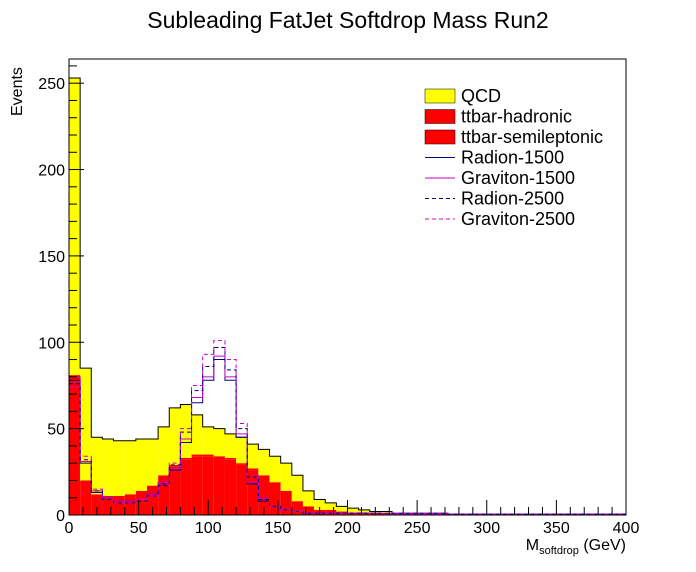  I want to click on legend-entry-qcd: QCD, so click(462, 96).